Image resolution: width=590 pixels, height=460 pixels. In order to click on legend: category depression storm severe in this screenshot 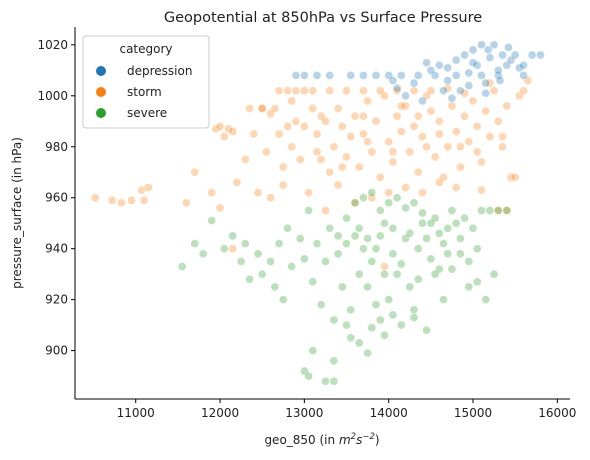, I will do `click(146, 82)`.